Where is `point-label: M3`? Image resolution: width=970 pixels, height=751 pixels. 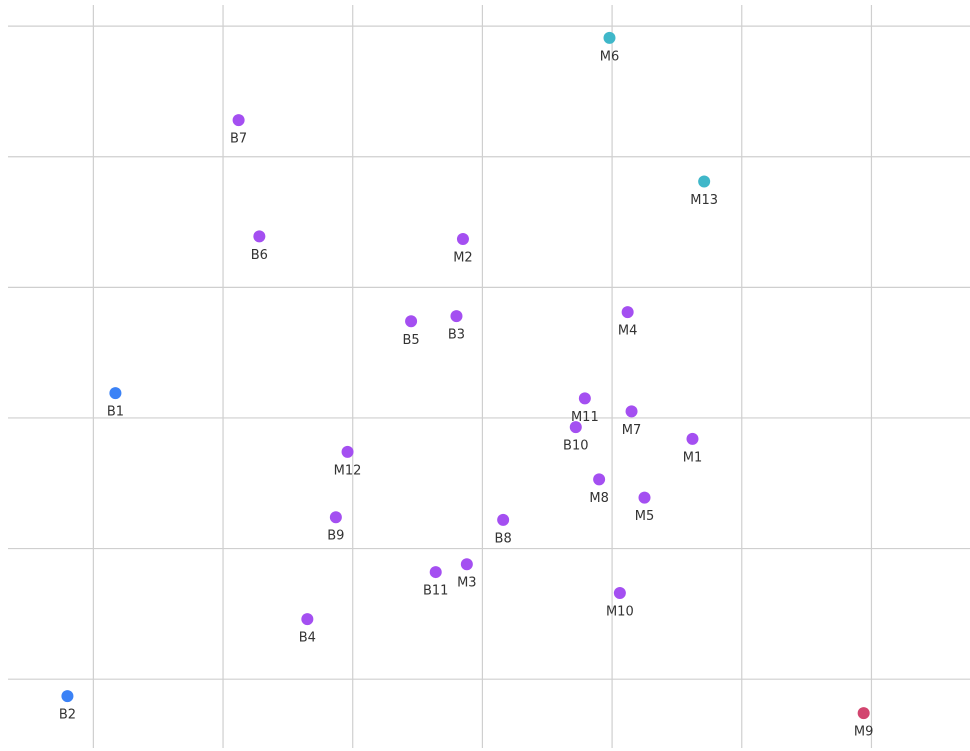
point-label: M3 is located at coordinates (467, 583).